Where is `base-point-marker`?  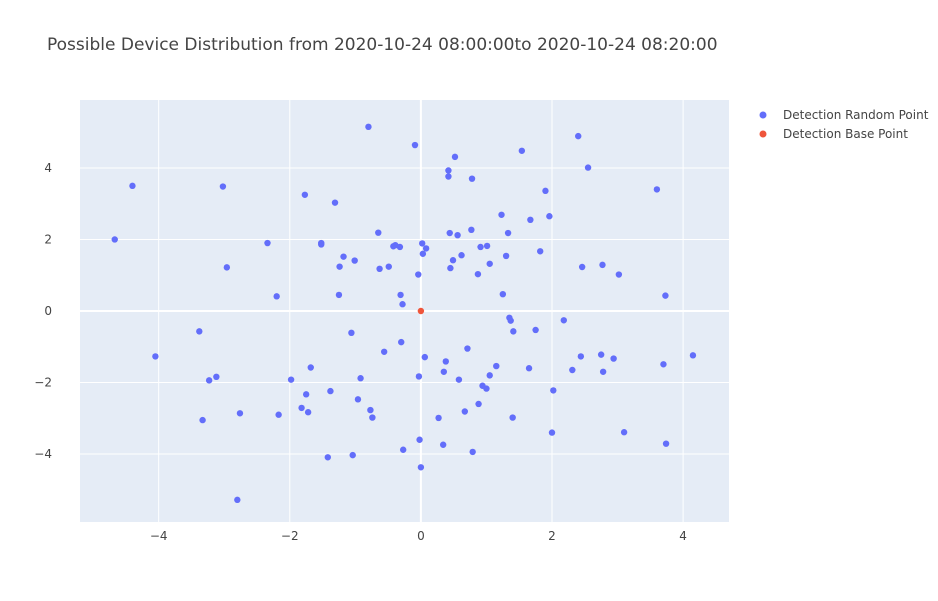 base-point-marker is located at coordinates (421, 311).